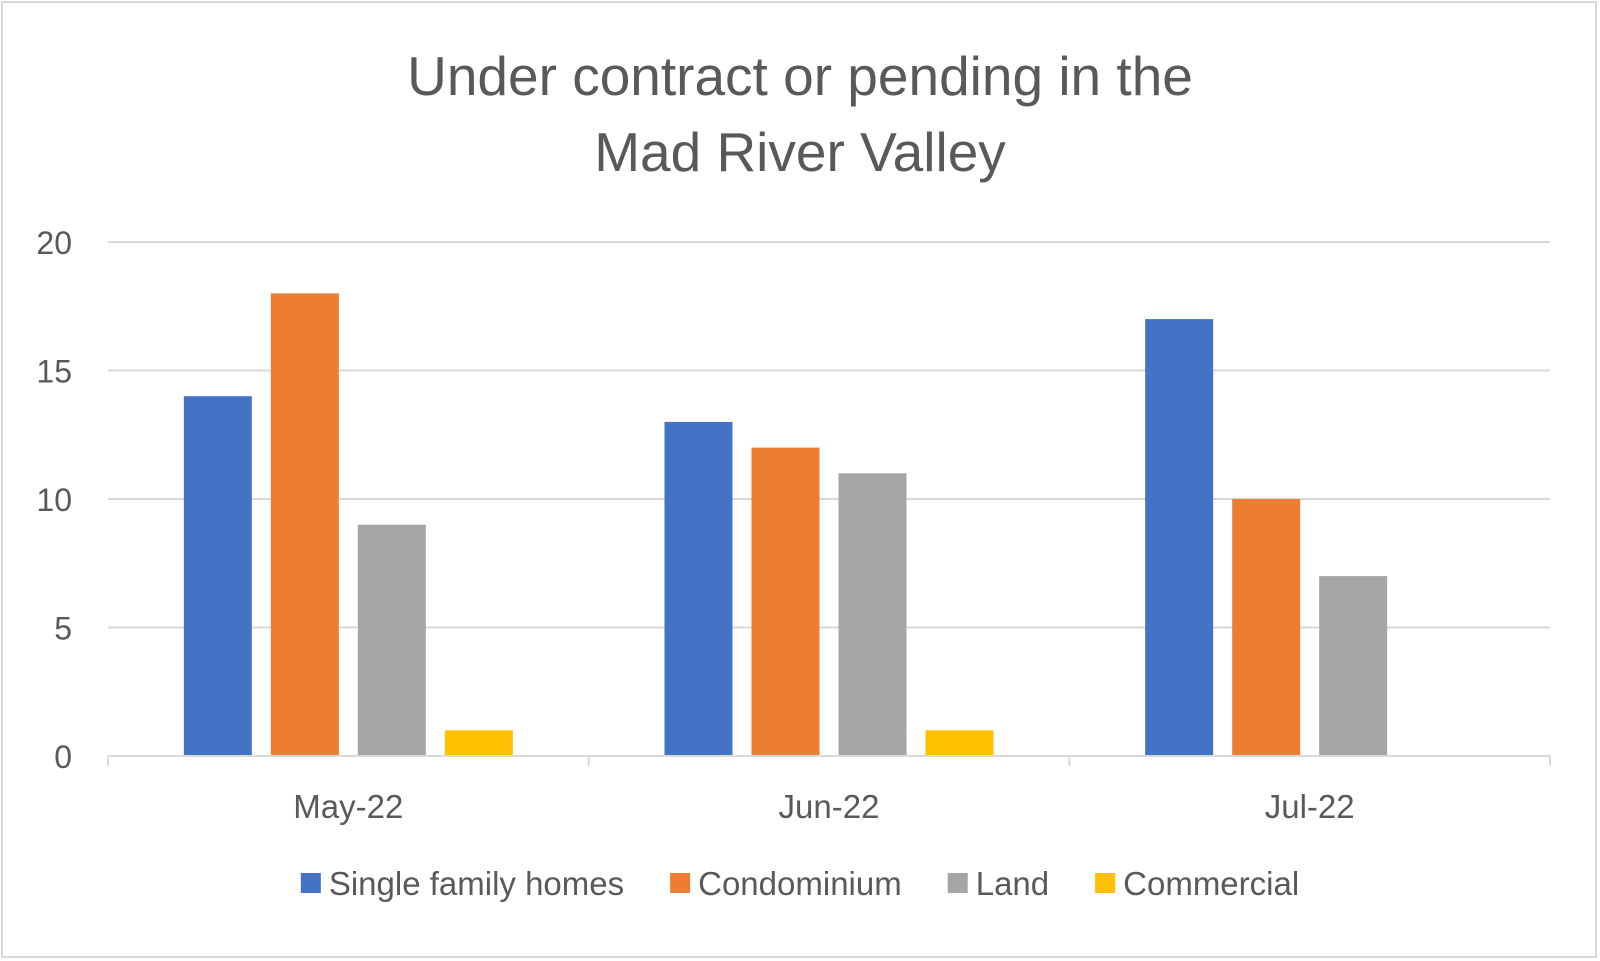 This screenshot has height=961, width=1600. I want to click on x-tick-label-jun-22: Jun-22, so click(829, 806).